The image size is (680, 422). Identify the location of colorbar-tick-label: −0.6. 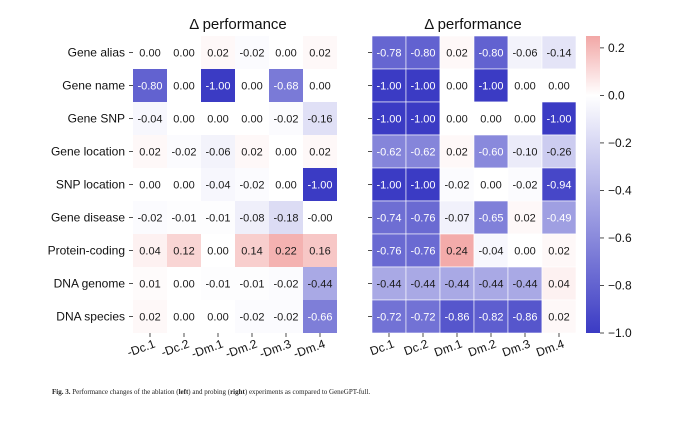
(620, 238).